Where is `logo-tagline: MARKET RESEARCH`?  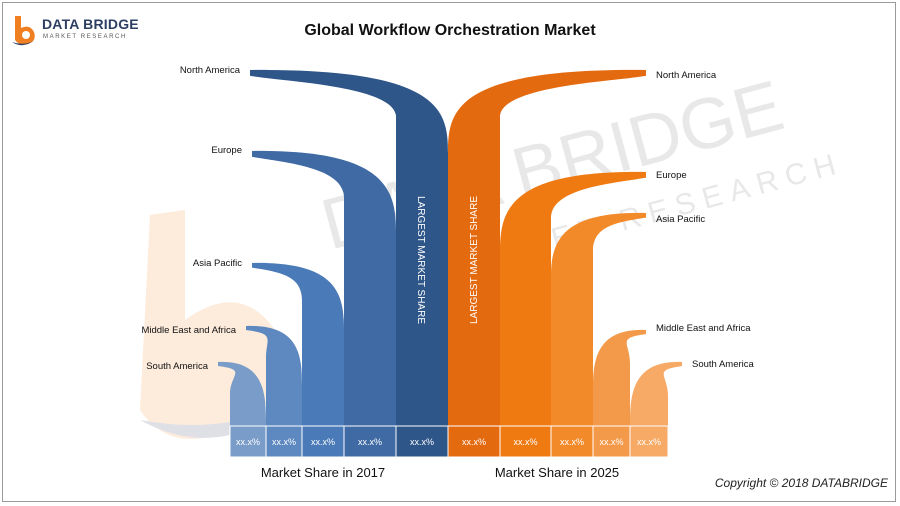 logo-tagline: MARKET RESEARCH is located at coordinates (85, 37).